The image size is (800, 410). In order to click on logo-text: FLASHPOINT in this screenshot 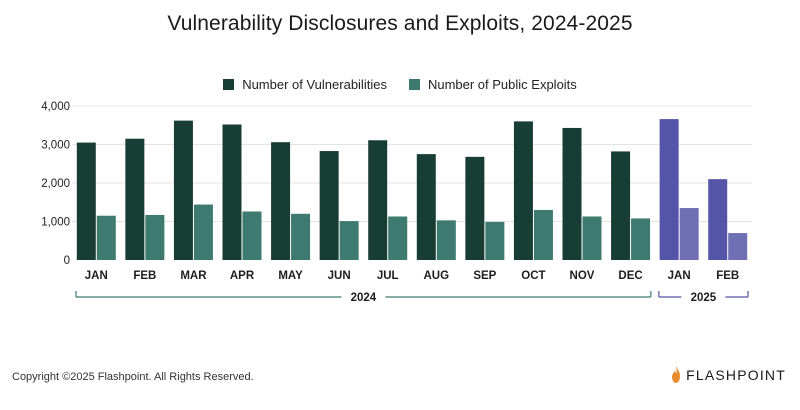, I will do `click(736, 375)`.